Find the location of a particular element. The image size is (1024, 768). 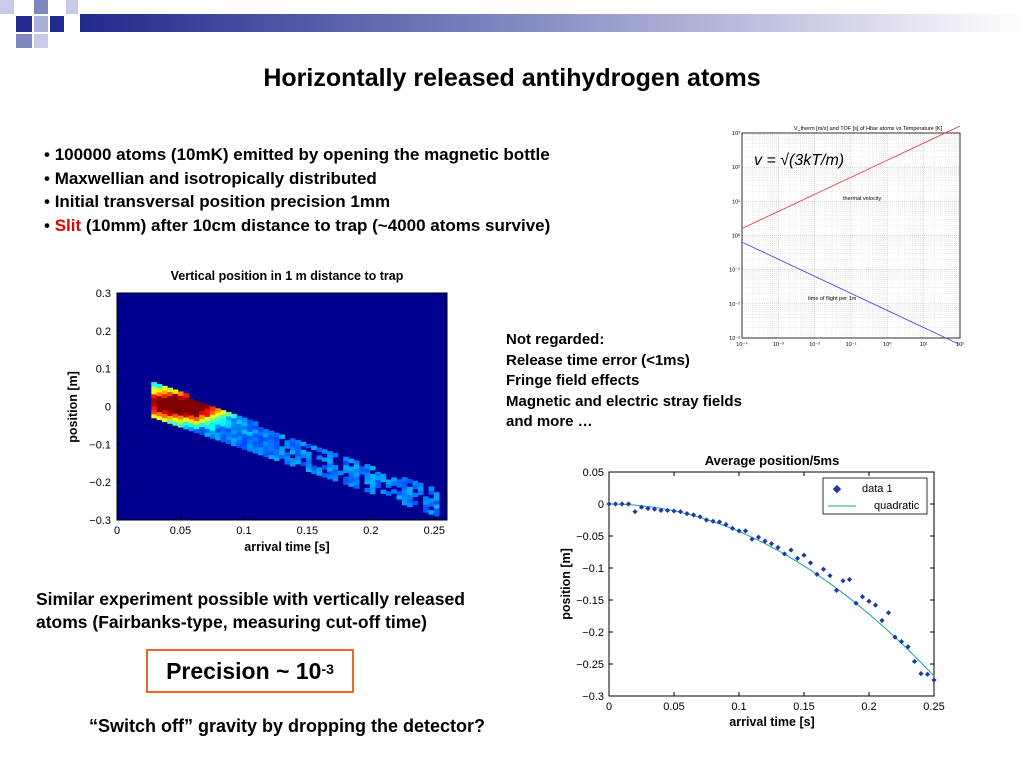

loglog-xtick-label: 10⁰ is located at coordinates (887, 344).